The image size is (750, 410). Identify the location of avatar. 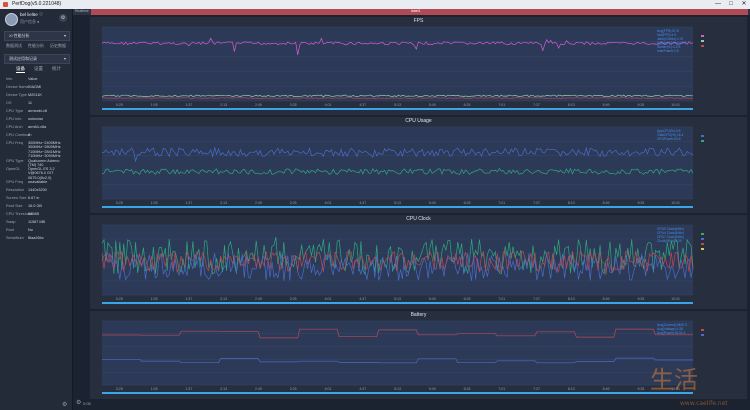
(11, 19).